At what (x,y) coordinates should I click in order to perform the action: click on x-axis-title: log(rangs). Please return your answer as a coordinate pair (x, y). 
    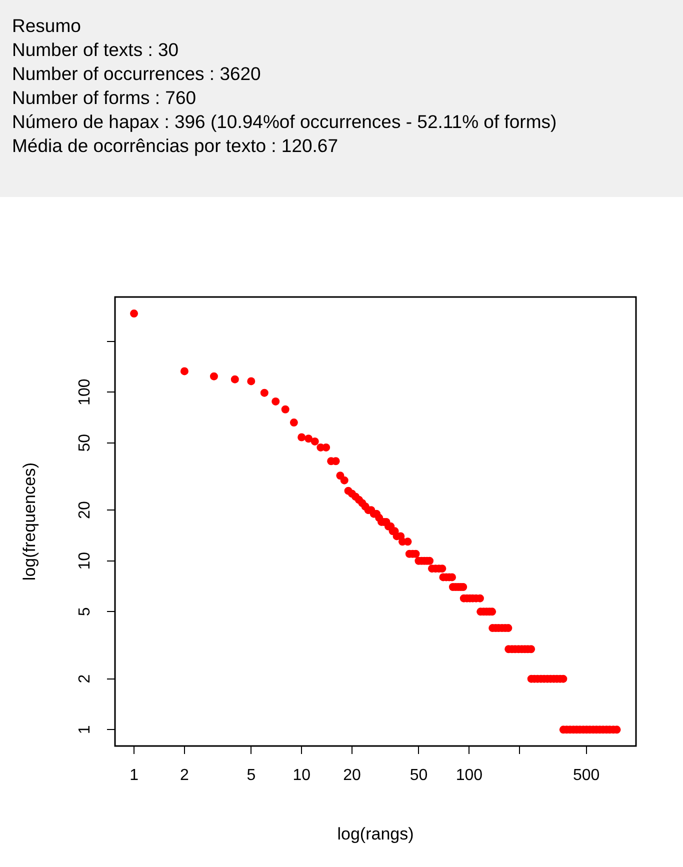
    Looking at the image, I should click on (375, 834).